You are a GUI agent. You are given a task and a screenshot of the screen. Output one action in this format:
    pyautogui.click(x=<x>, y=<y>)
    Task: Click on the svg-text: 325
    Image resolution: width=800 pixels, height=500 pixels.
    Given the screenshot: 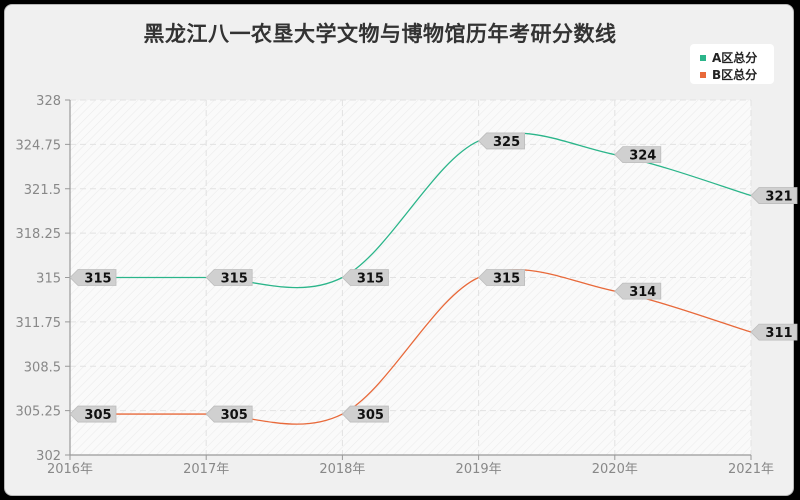 What is the action you would take?
    pyautogui.click(x=506, y=142)
    